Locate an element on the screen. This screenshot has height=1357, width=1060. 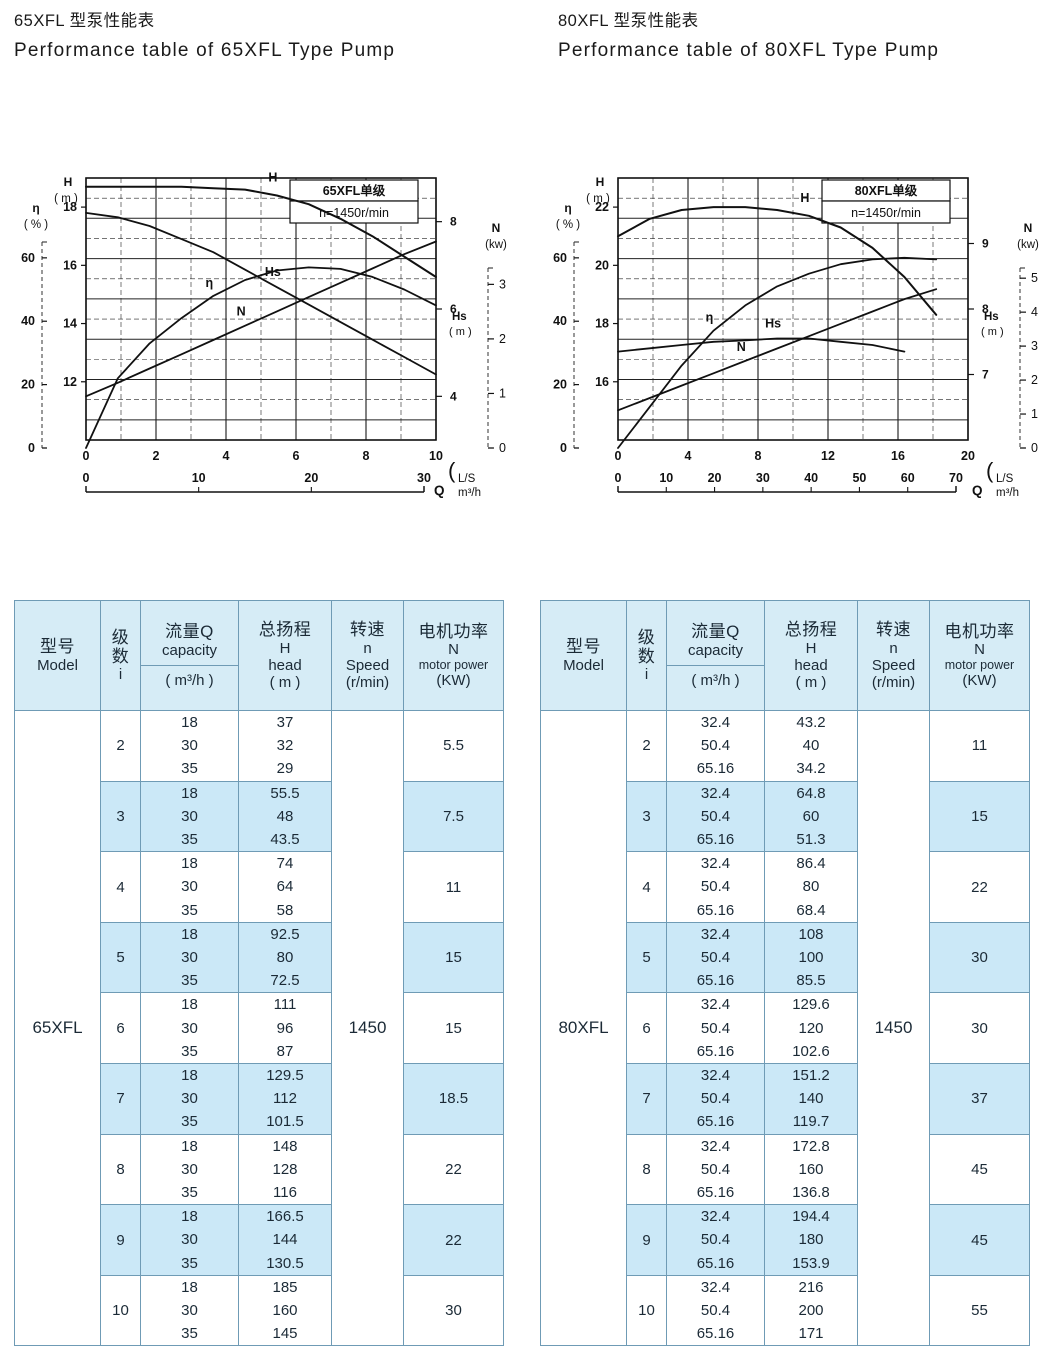
cell-stage-count: 10 is located at coordinates (120, 1310).